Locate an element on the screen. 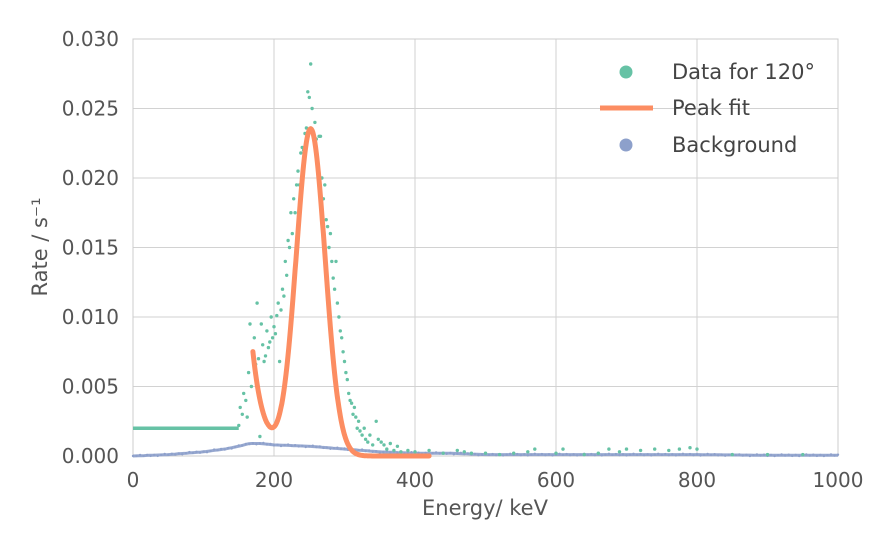  y-axis-label: Rate / s⁻¹ is located at coordinates (40, 246).